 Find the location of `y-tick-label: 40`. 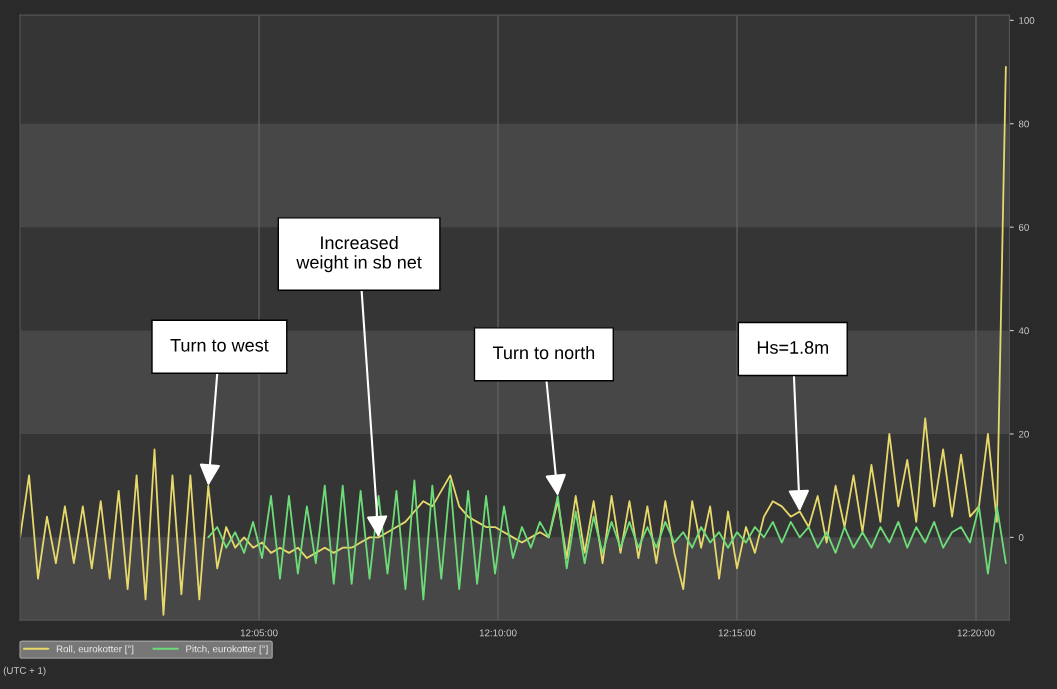

y-tick-label: 40 is located at coordinates (1023, 331).